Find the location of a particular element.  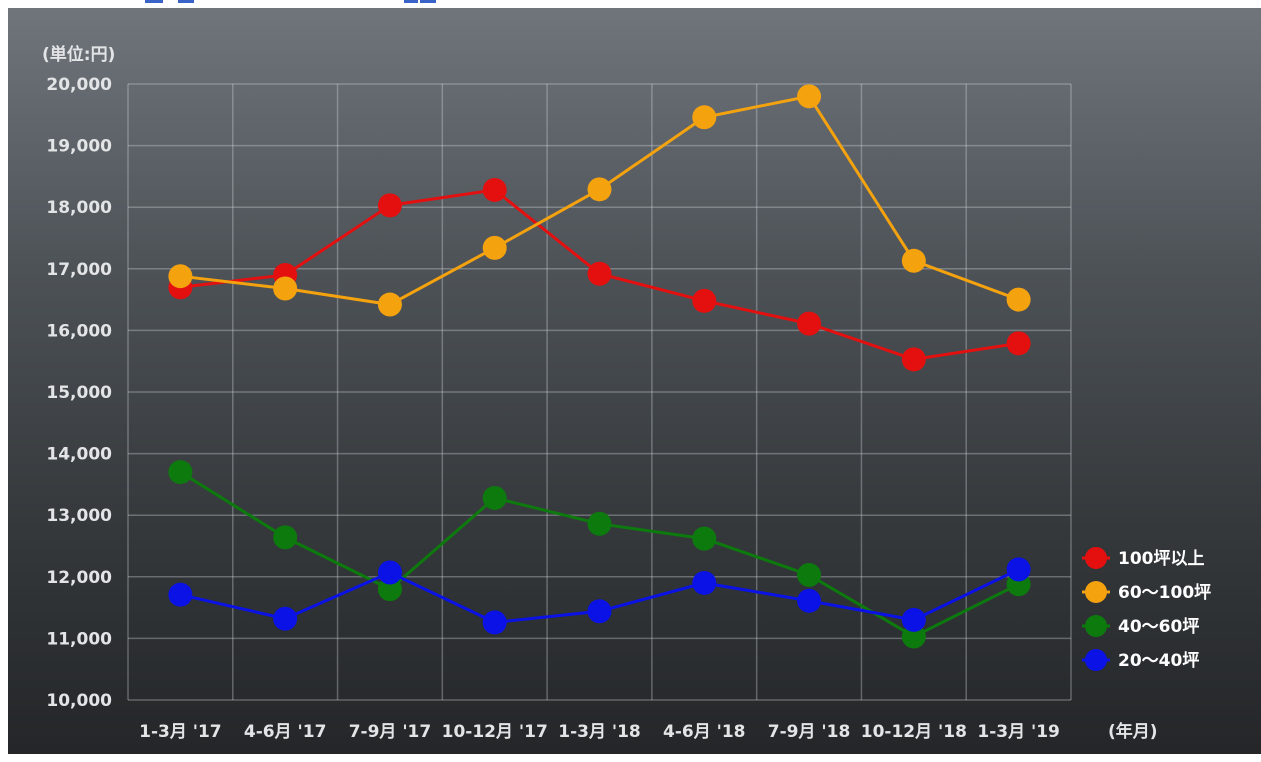

y-axis-unit-label: (単位:円) is located at coordinates (78, 54).